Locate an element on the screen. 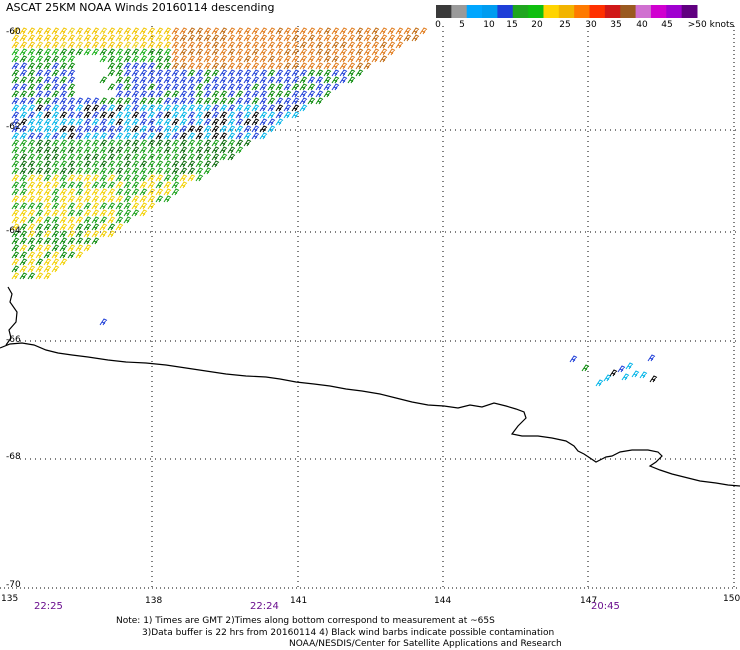 This screenshot has width=740, height=650. legend-label-10: 10 is located at coordinates (489, 25).